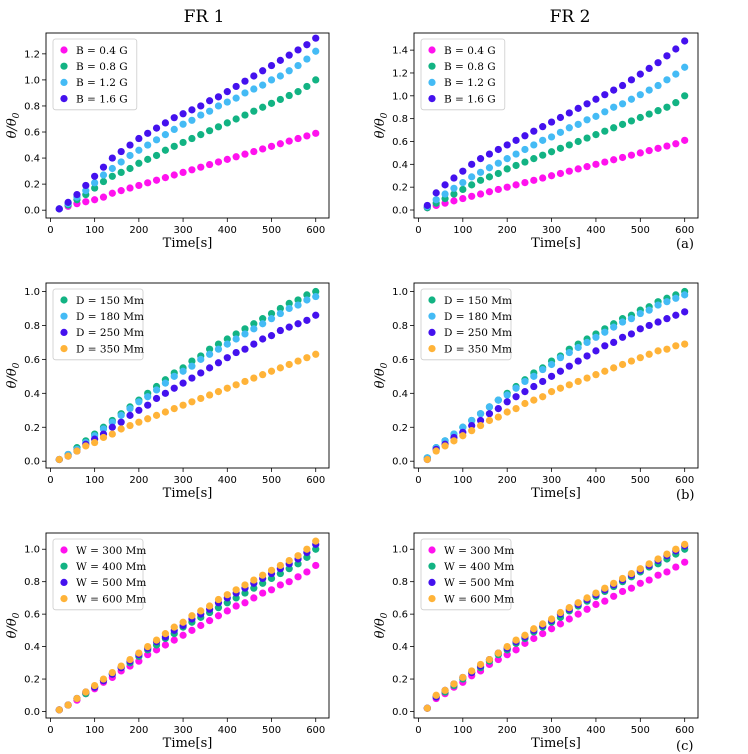  What do you see at coordinates (684, 230) in the screenshot?
I see `a-fr2-xtick-label: 600` at bounding box center [684, 230].